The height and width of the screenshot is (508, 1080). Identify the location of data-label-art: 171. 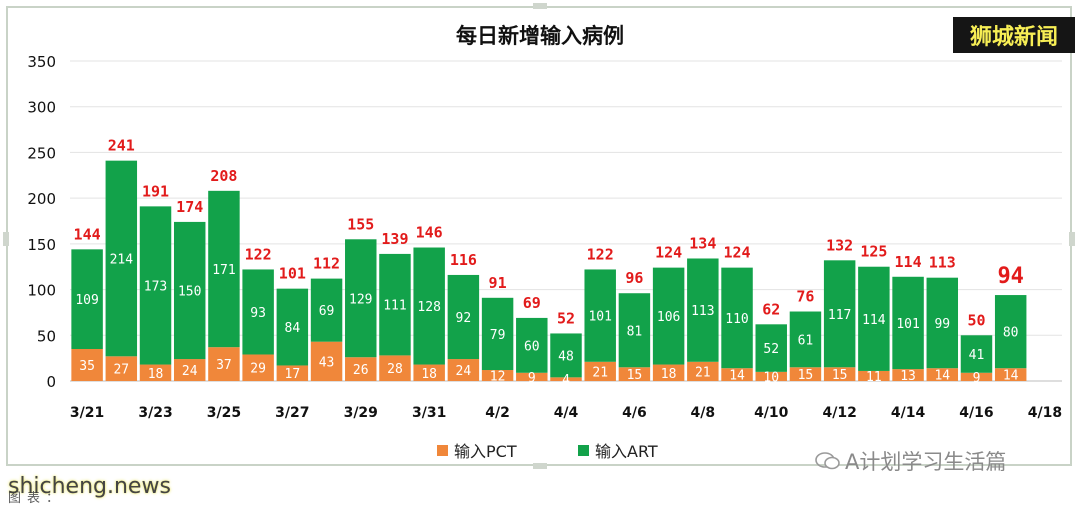
(223, 270).